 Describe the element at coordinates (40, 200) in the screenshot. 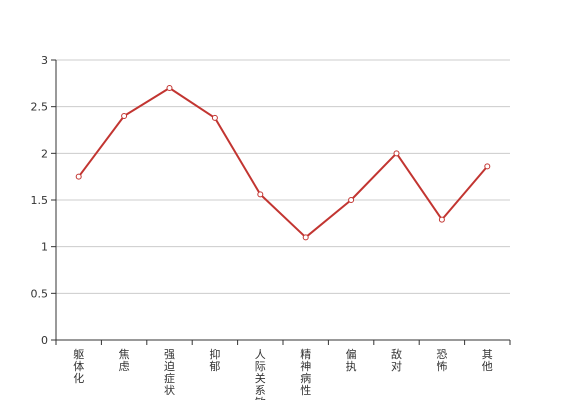

I see `y-tick-label: 1.5` at that location.